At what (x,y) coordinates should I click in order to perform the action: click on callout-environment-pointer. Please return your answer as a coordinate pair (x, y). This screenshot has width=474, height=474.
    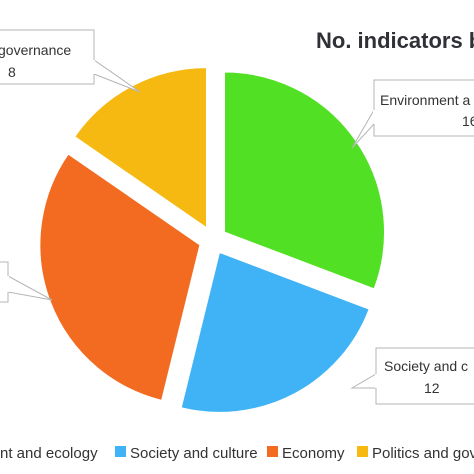
    Looking at the image, I should click on (363, 128).